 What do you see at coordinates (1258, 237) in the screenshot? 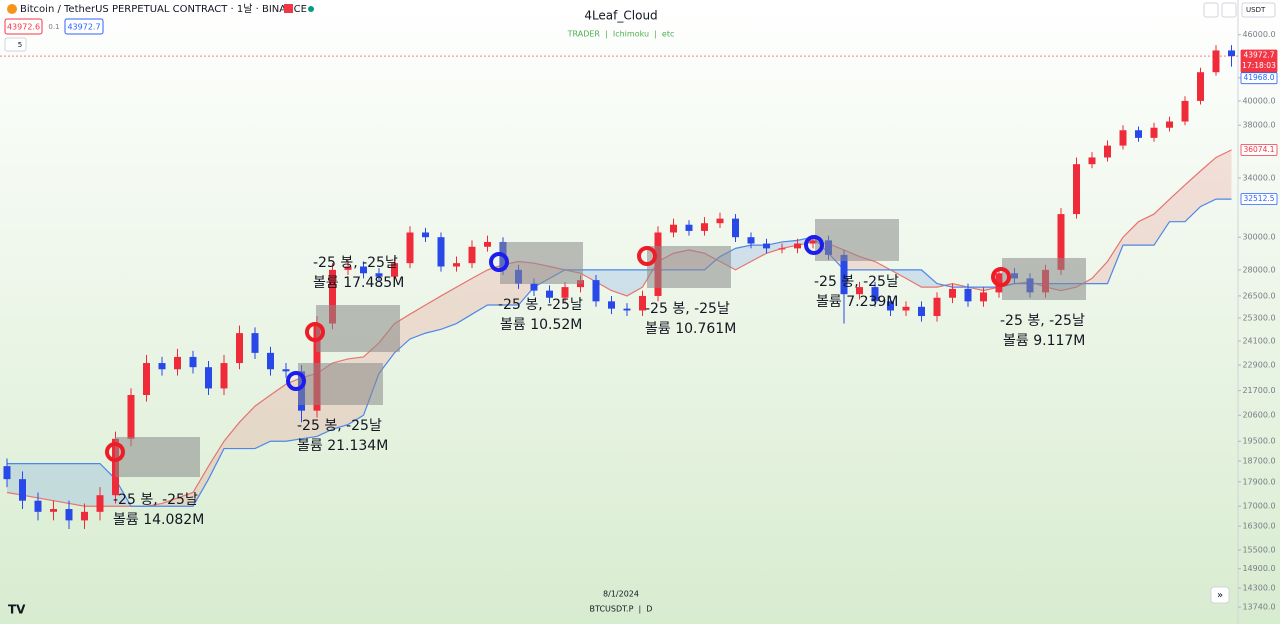
I see `y-tick-label: 30000.0` at bounding box center [1258, 237].